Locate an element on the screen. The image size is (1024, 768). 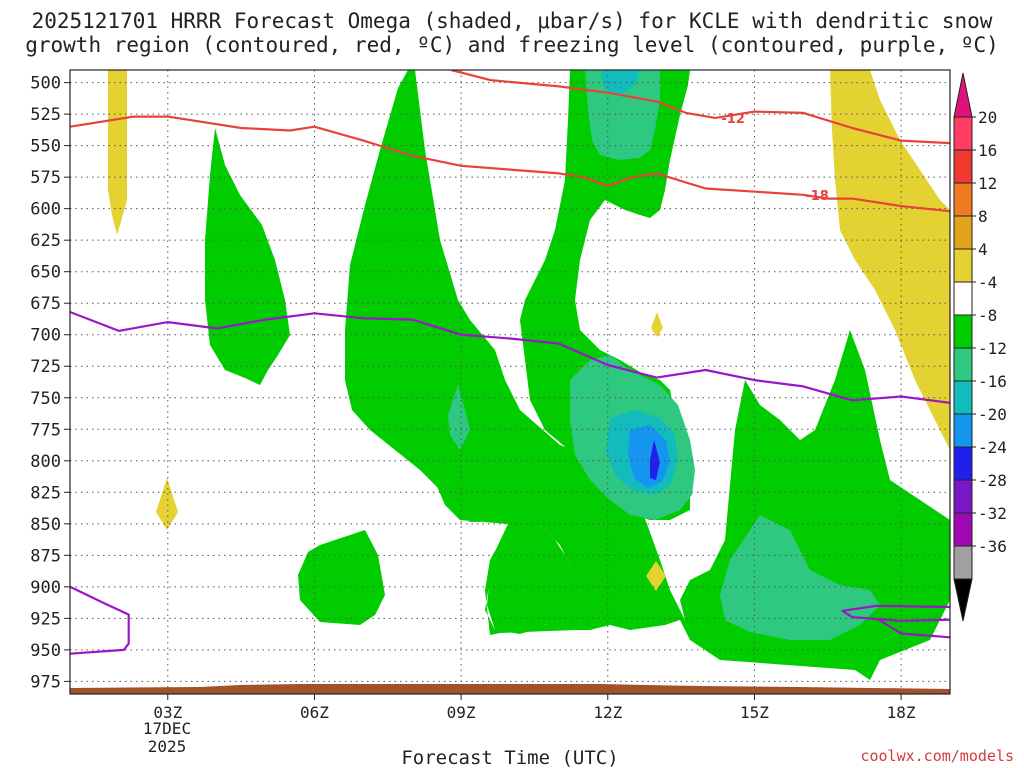
colorbar-label-12: -32 is located at coordinates (992, 513).